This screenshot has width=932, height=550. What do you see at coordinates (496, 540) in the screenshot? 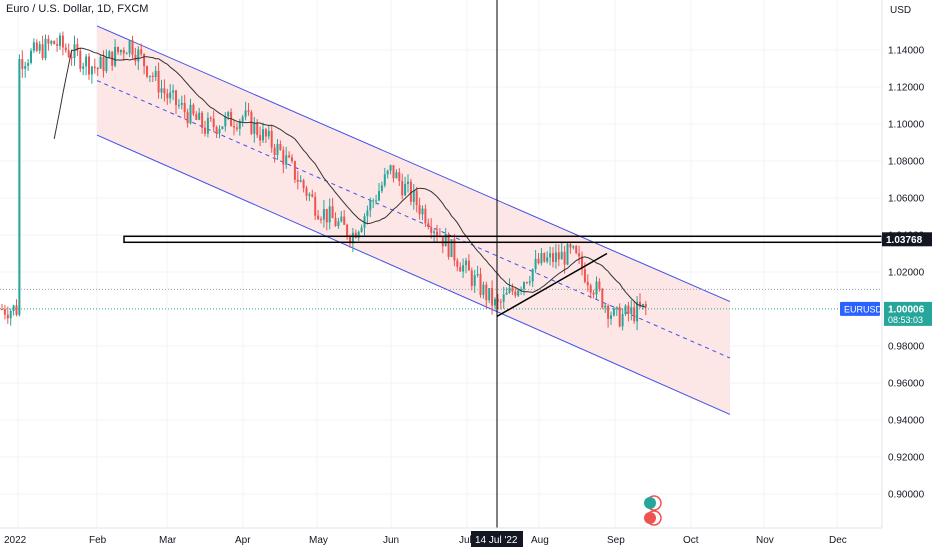
I see `crosshair-date-label: 14 Jul '22` at bounding box center [496, 540].